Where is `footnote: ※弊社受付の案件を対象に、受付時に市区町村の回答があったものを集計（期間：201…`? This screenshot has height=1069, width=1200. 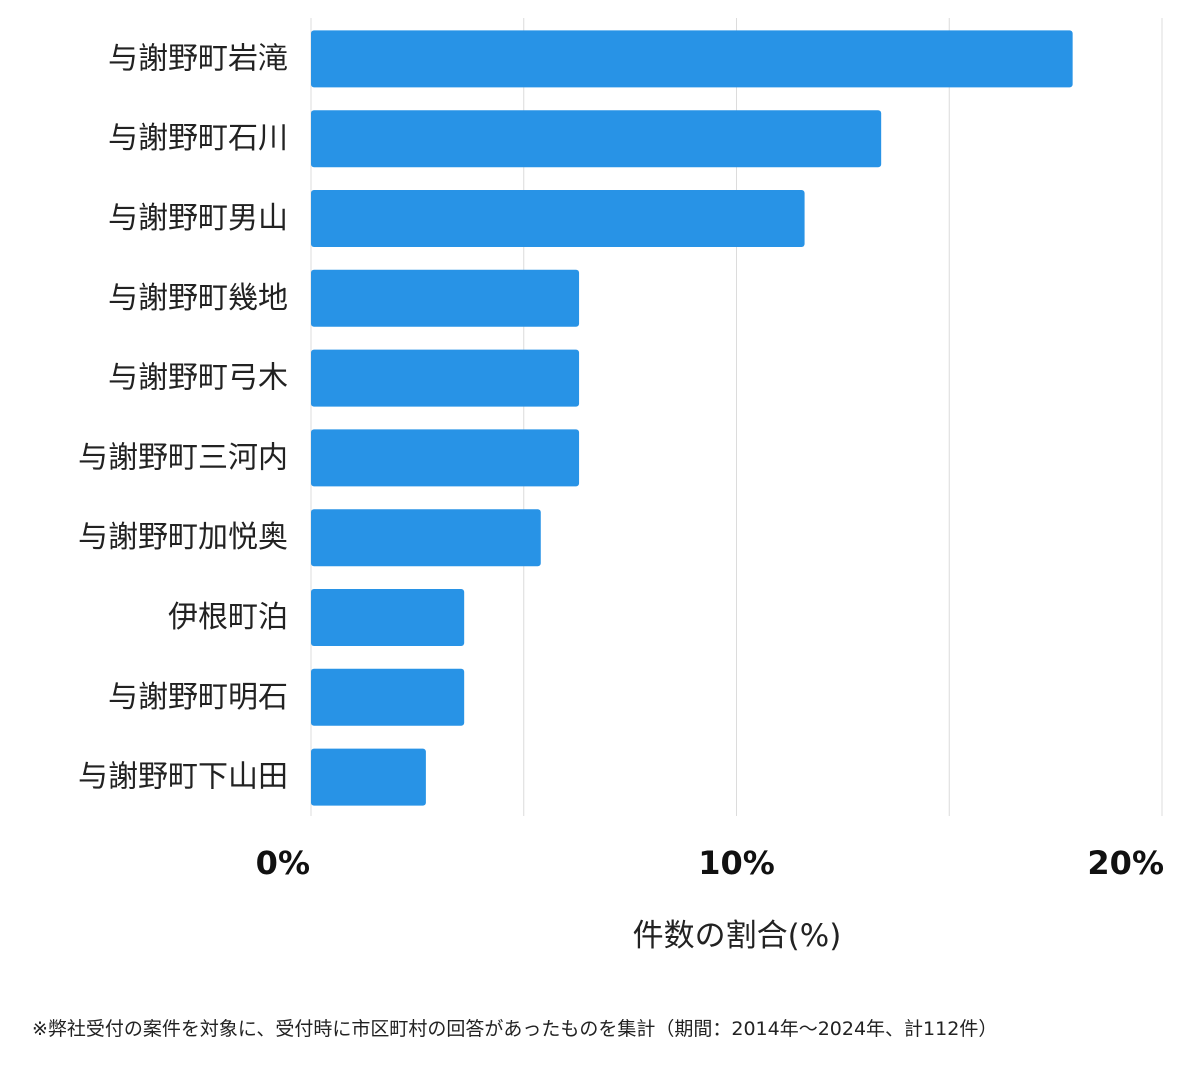
footnote: ※弊社受付の案件を対象に、受付時に市区町村の回答があったものを集計（期間：201… is located at coordinates (514, 1029).